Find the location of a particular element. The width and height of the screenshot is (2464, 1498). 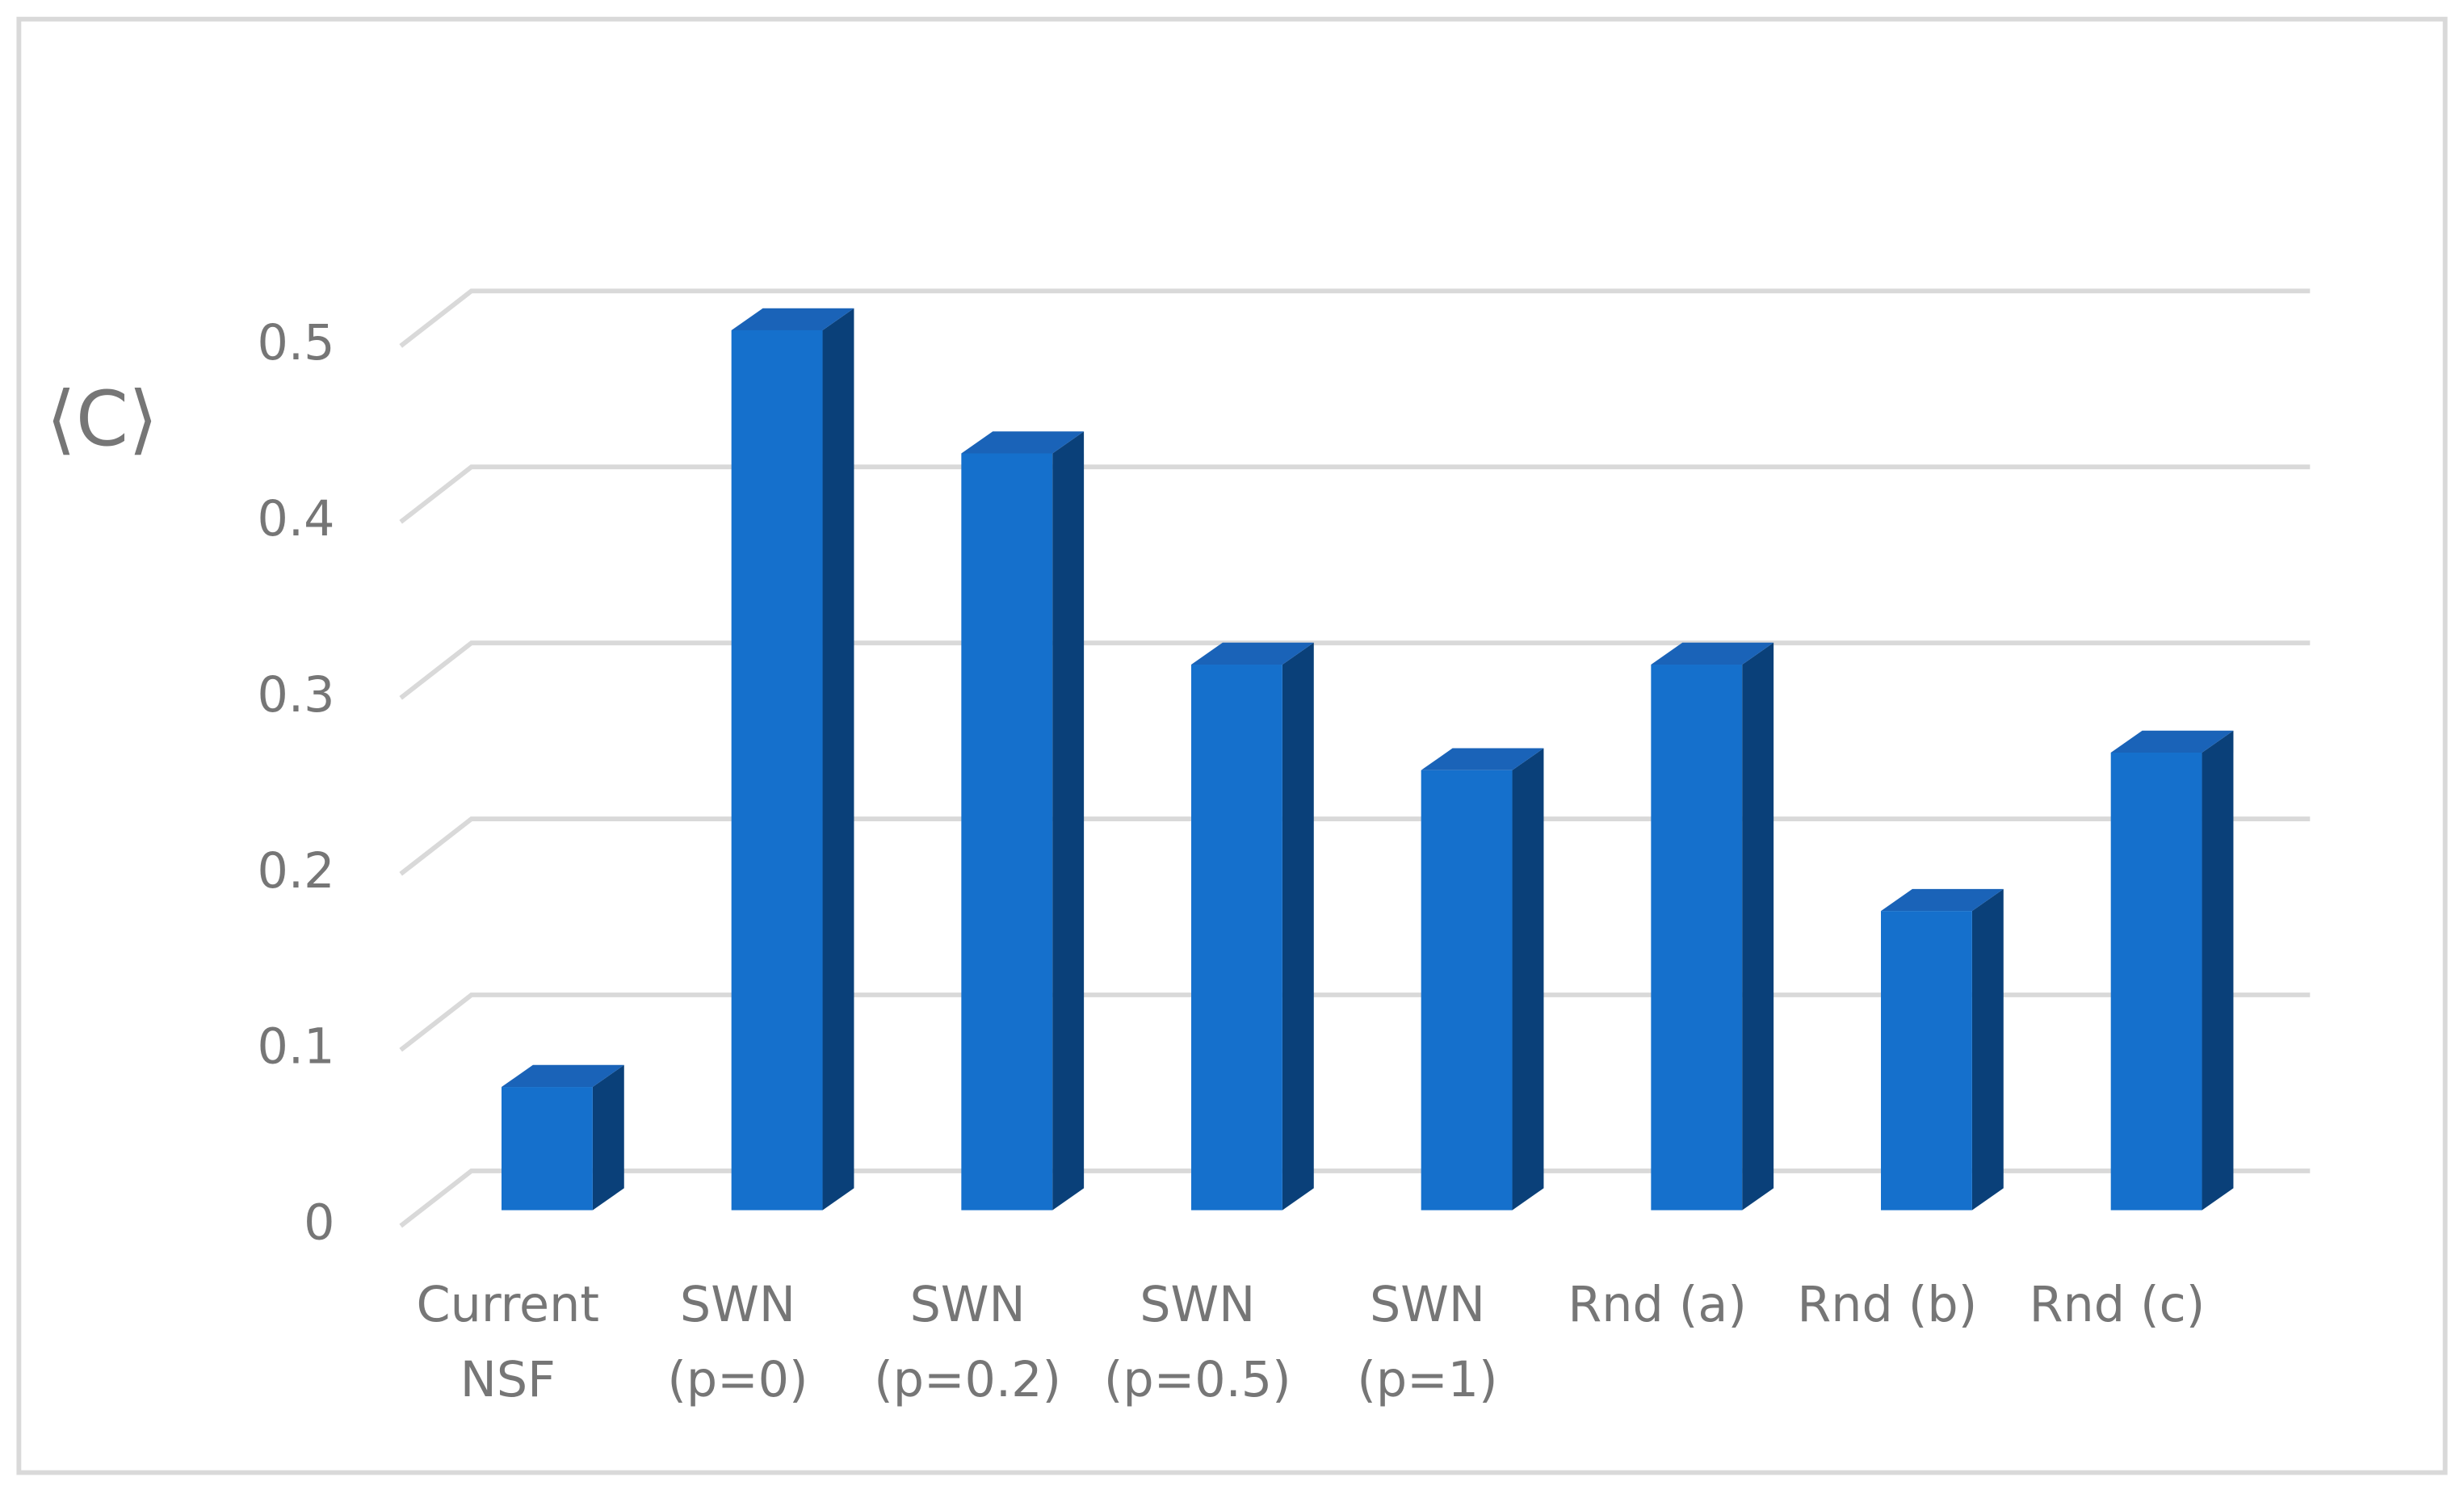

x-tick-label: Rnd (a) is located at coordinates (1658, 1305).